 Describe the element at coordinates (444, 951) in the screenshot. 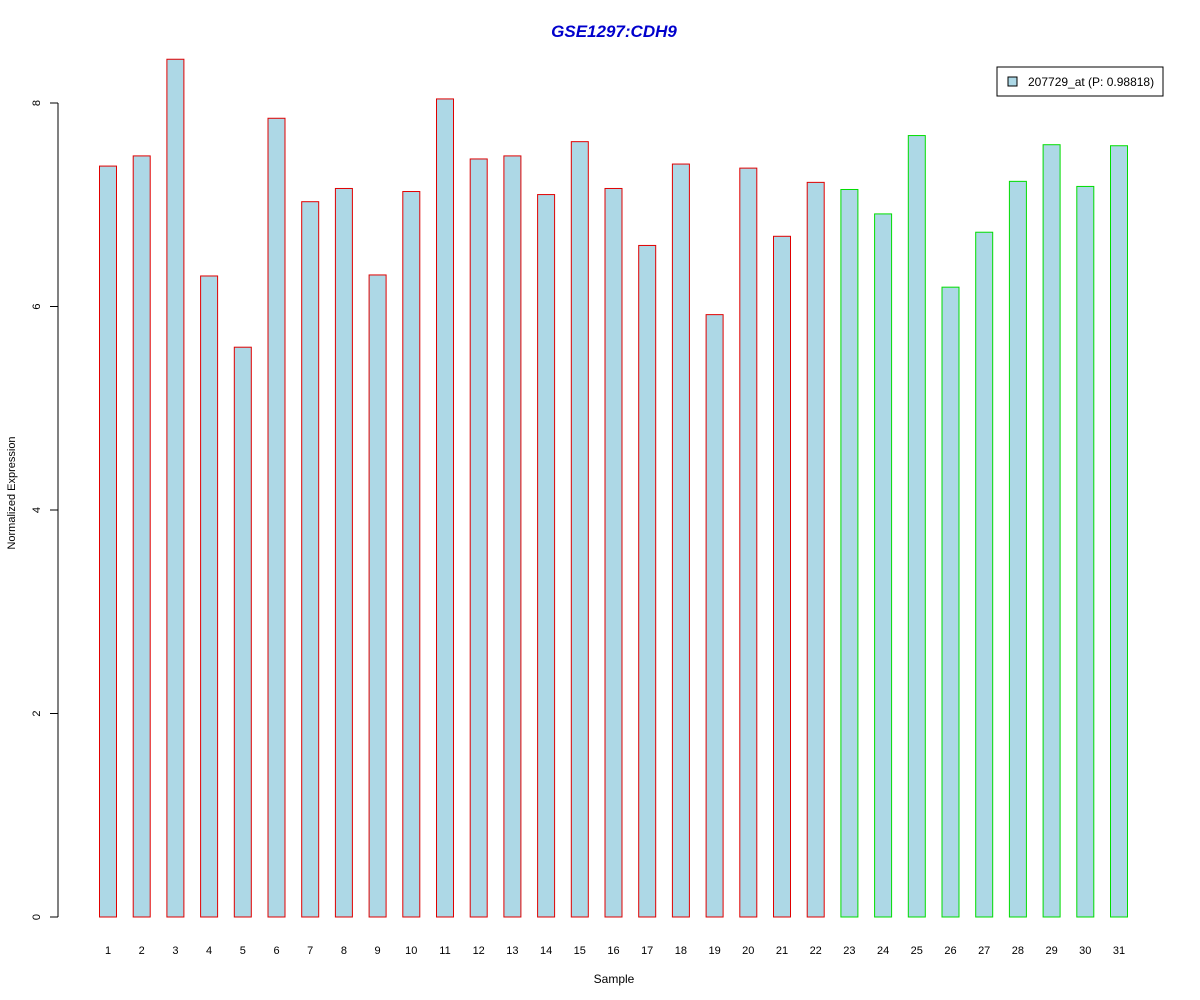

I see `x-tick-label: 11` at that location.